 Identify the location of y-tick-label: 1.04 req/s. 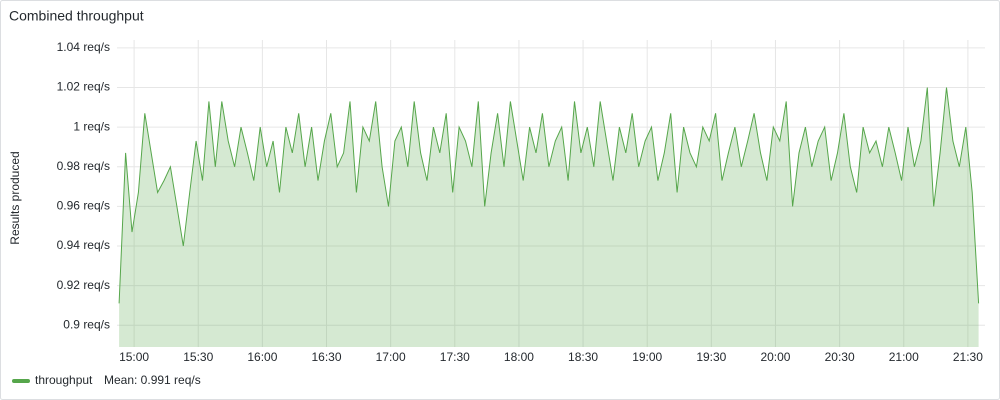
(83, 47).